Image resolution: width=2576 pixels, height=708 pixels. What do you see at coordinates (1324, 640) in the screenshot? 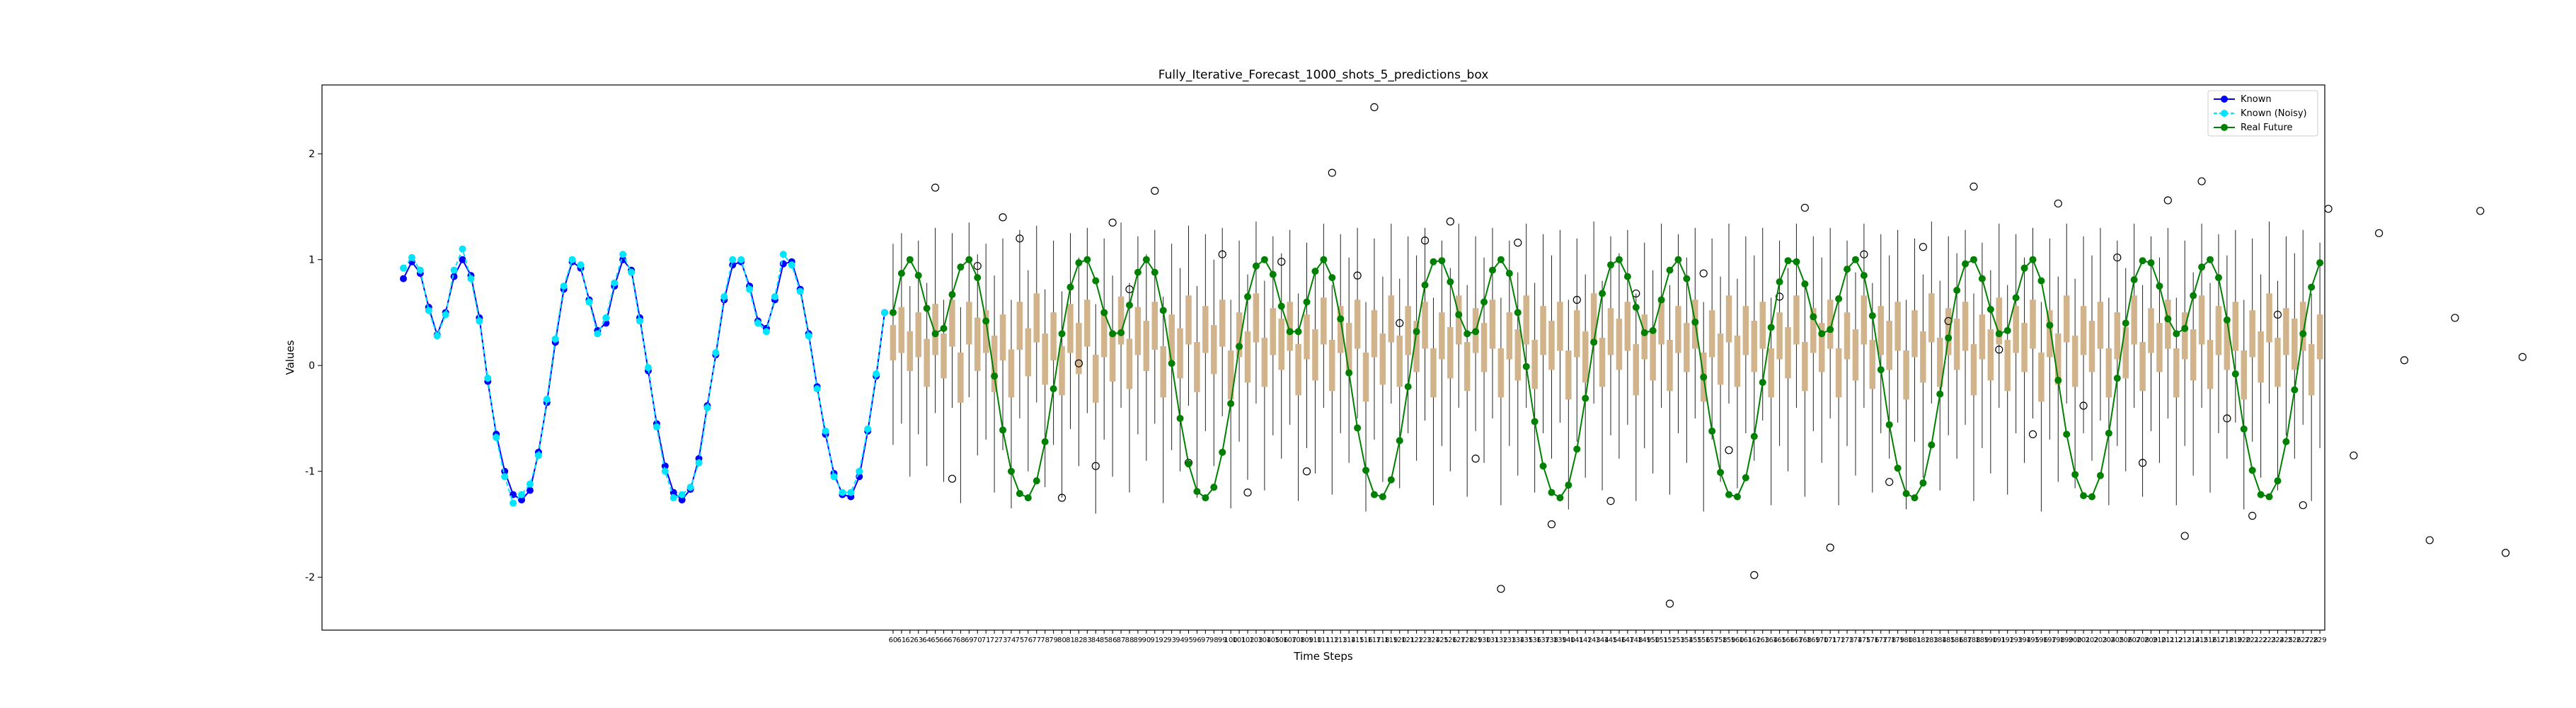
I see `x-tick-label: 111` at bounding box center [1324, 640].